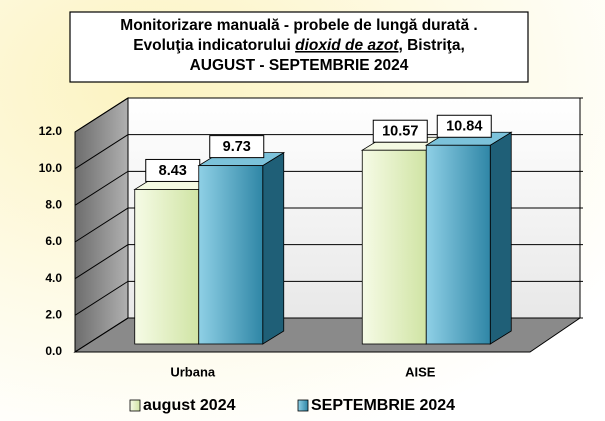 This screenshot has width=605, height=421. I want to click on title-part: Evoluţia indicatorului, so click(214, 45).